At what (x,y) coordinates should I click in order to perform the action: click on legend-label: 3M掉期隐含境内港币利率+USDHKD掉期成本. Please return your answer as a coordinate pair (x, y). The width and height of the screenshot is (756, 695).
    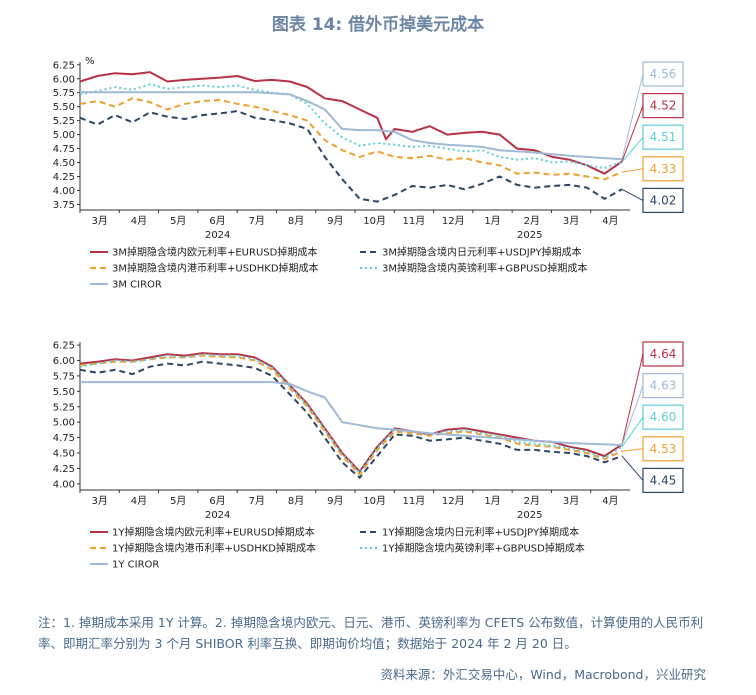
    Looking at the image, I should click on (215, 268).